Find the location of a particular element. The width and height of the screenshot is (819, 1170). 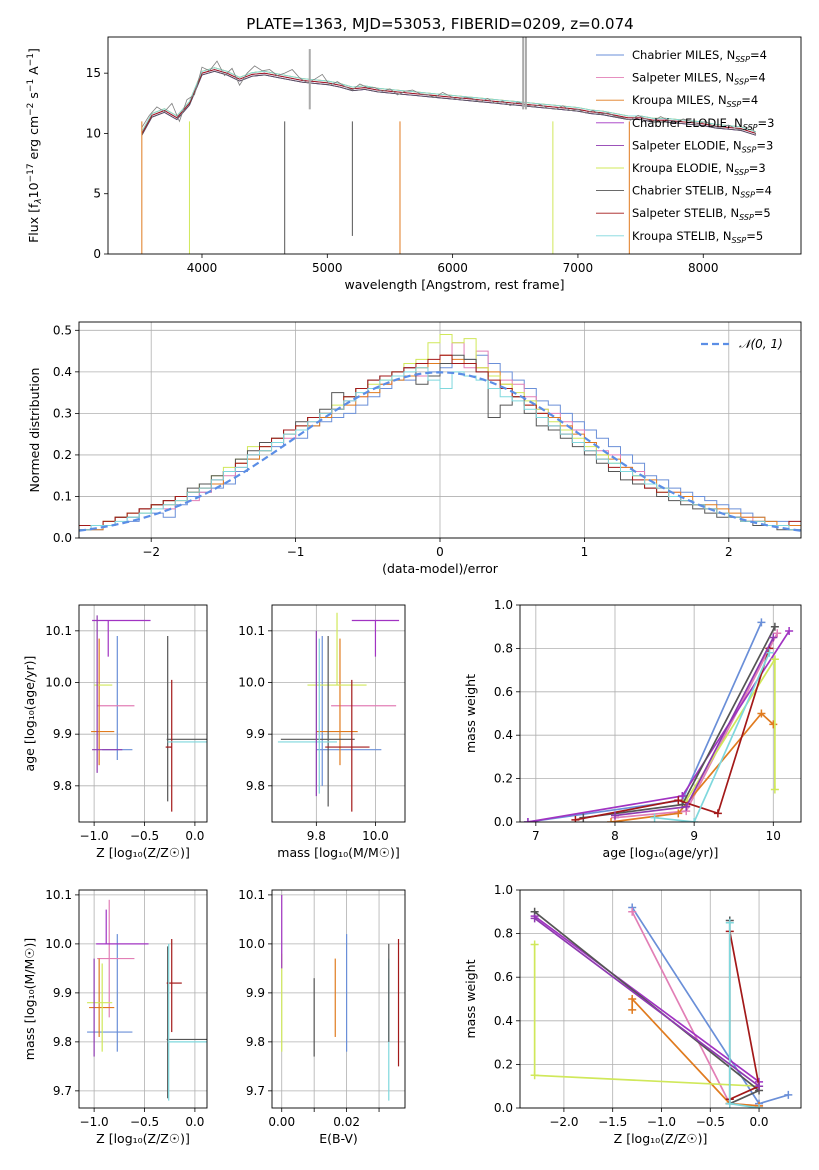

x-tick-label: −2 is located at coordinates (151, 552).